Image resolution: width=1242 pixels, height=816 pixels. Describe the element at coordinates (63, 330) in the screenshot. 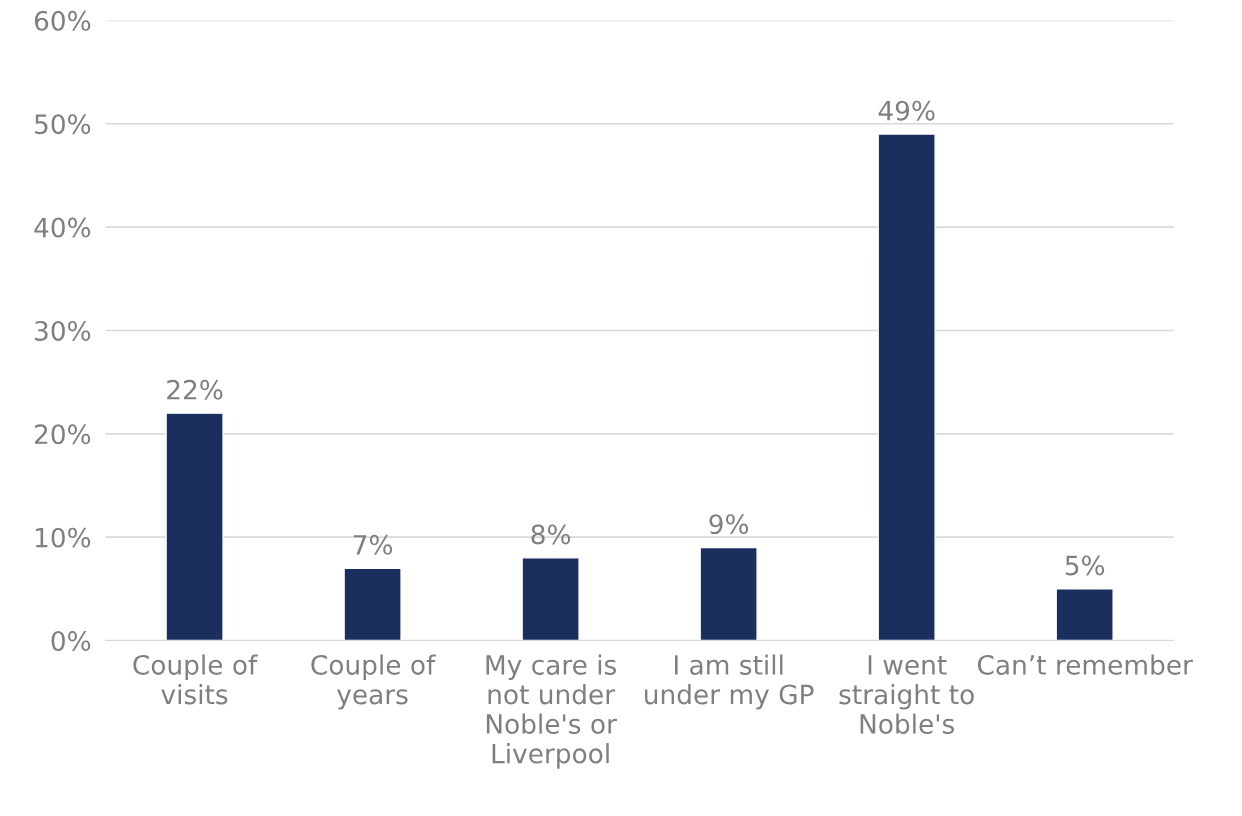

I see `y-tick-label: 30%` at that location.